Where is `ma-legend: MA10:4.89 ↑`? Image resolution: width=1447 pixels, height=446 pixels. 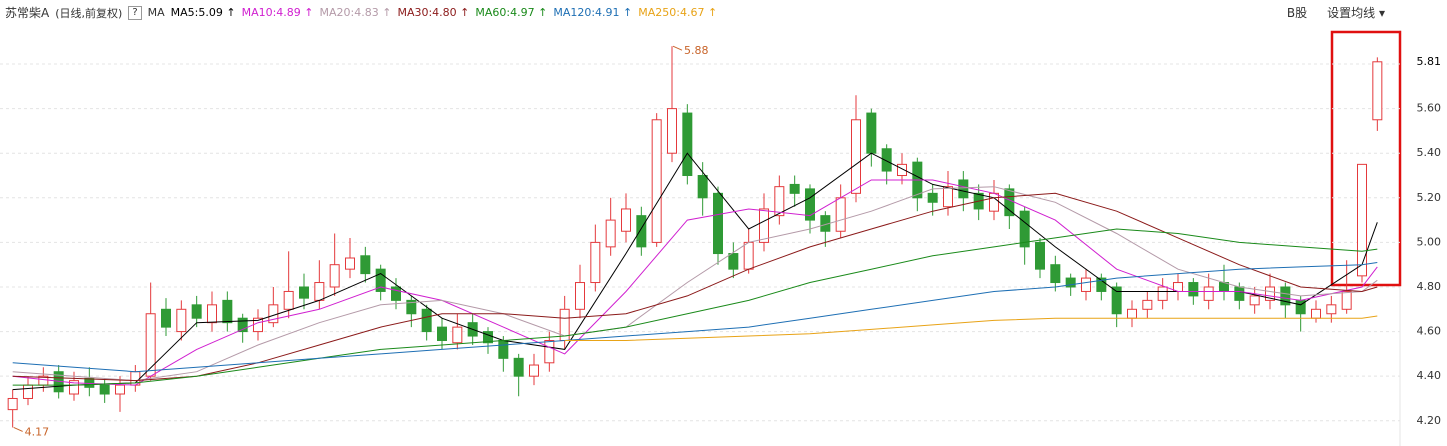
ma-legend: MA10:4.89 ↑ is located at coordinates (277, 12).